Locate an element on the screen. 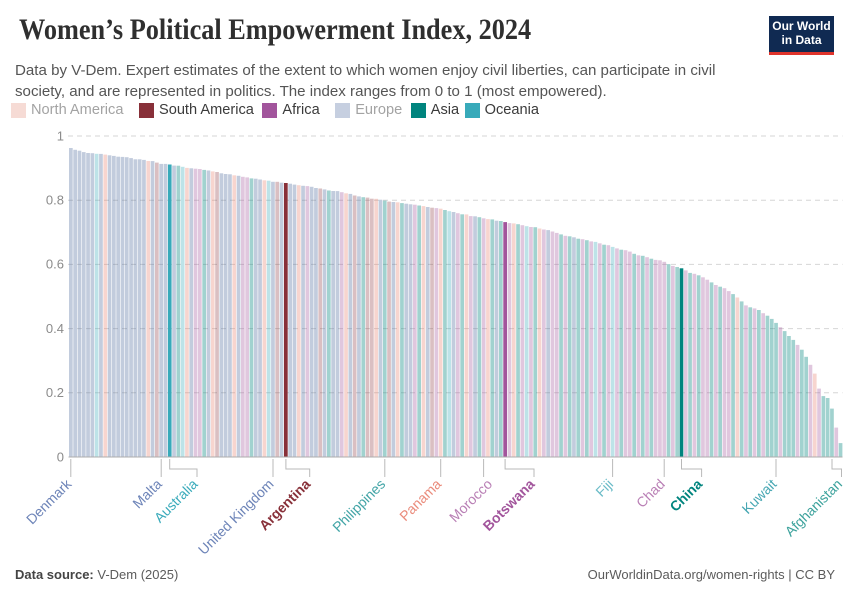  svg-text: Panama is located at coordinates (420, 500).